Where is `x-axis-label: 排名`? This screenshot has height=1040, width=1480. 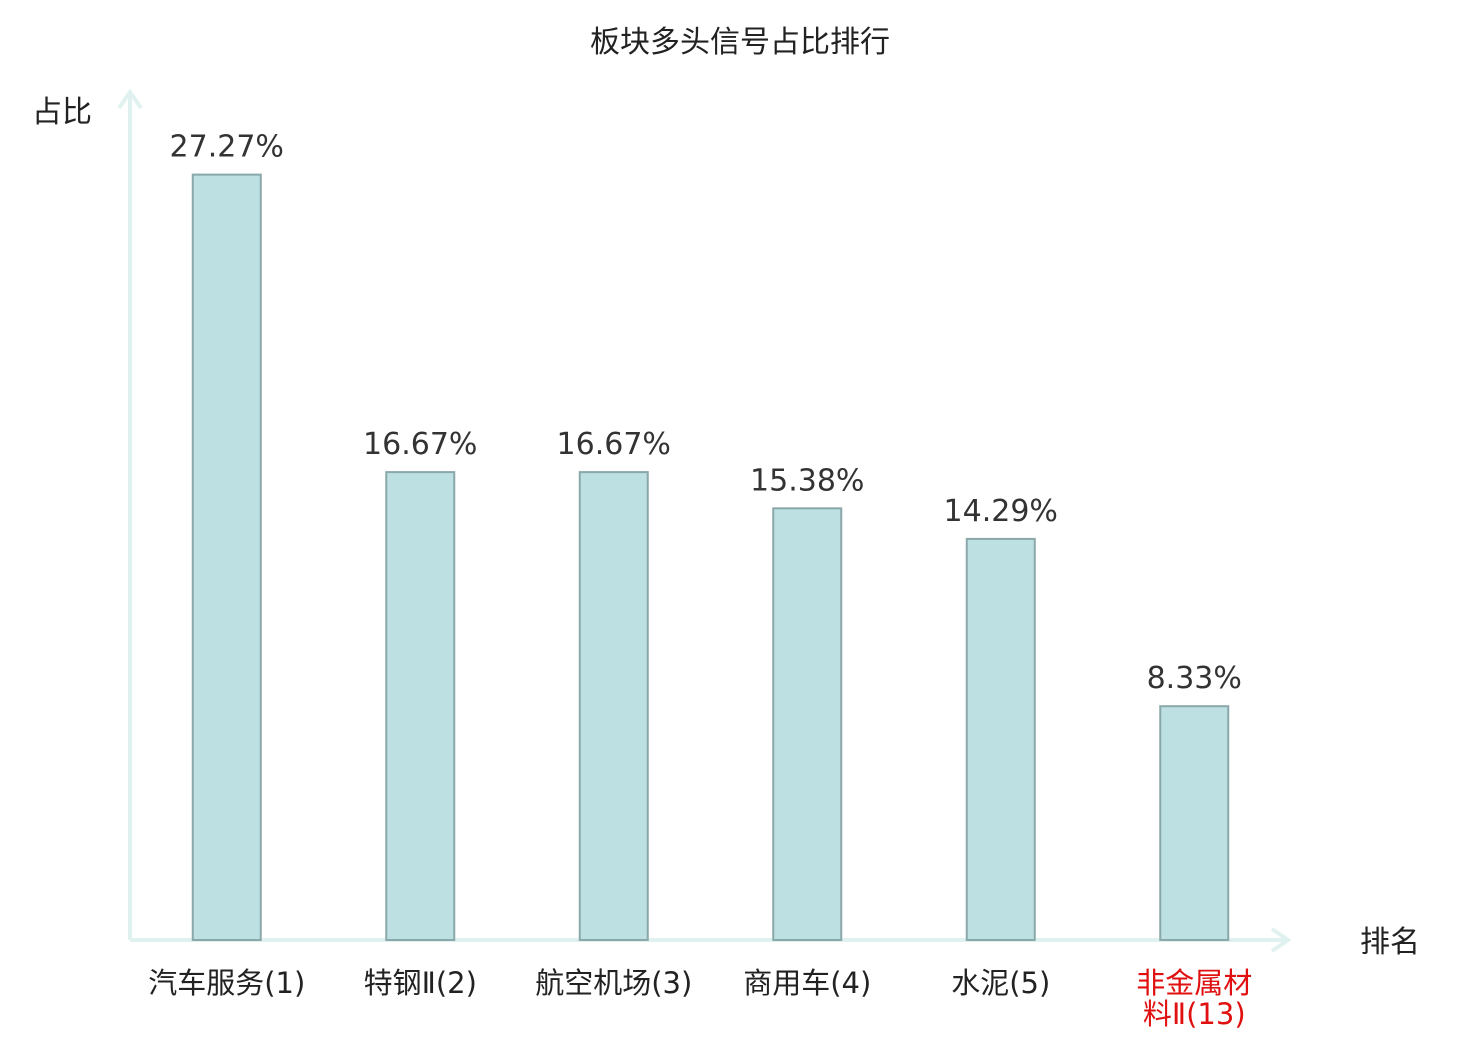
x-axis-label: 排名 is located at coordinates (1390, 942).